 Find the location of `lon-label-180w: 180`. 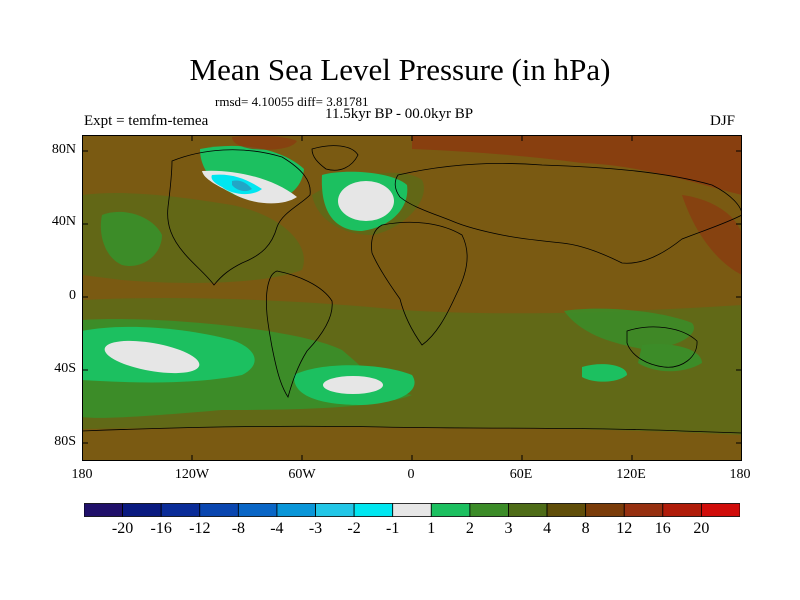

lon-label-180w: 180 is located at coordinates (82, 474).